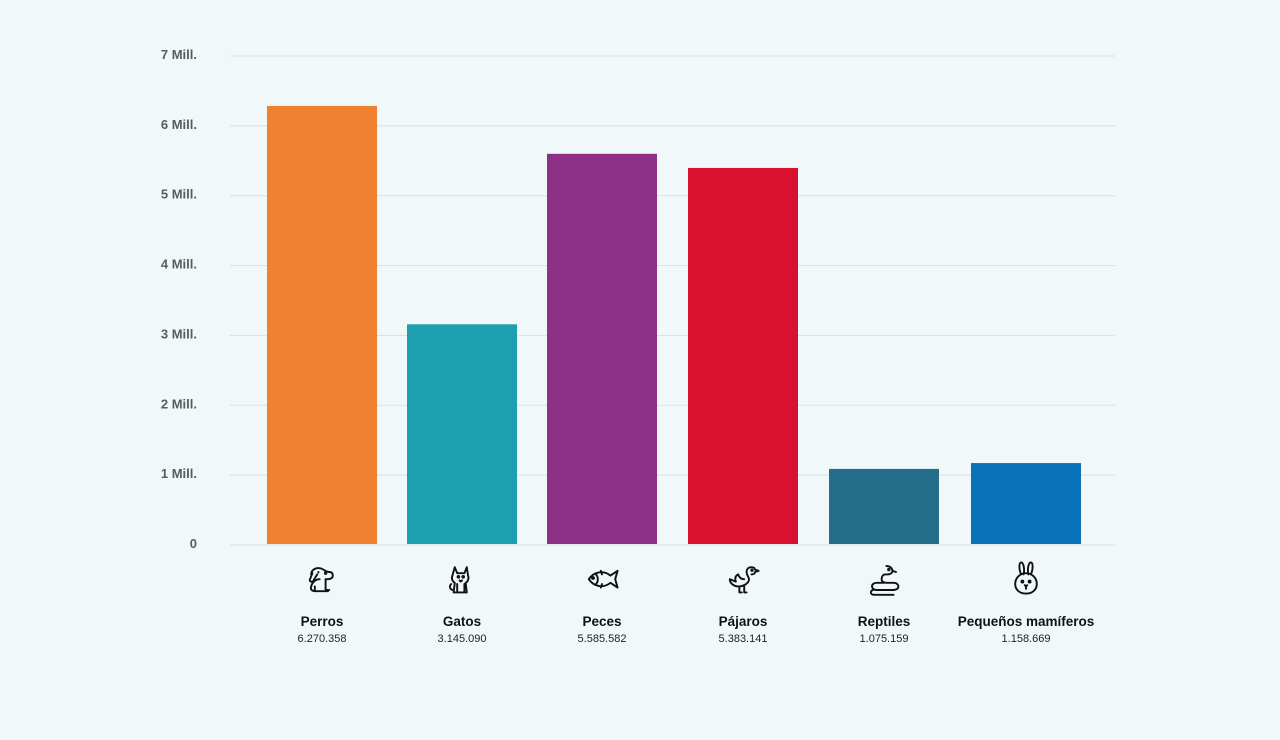 The height and width of the screenshot is (740, 1280). I want to click on value-label: 5.383.141, so click(743, 639).